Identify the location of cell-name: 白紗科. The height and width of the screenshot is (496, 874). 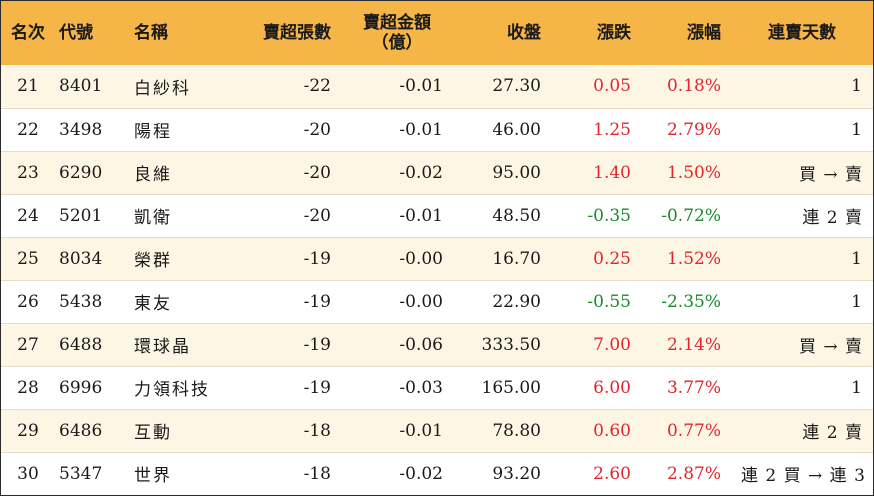
(162, 88).